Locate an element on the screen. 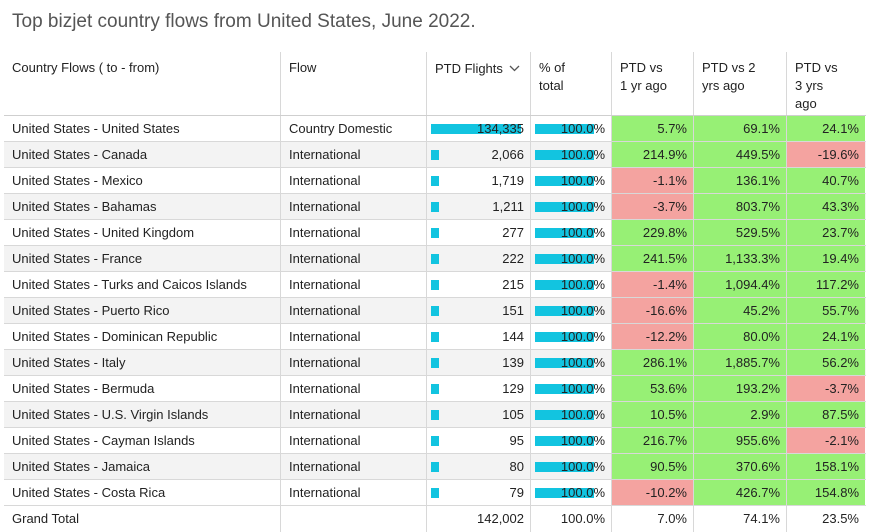  ptd-value: 95 is located at coordinates (516, 440).